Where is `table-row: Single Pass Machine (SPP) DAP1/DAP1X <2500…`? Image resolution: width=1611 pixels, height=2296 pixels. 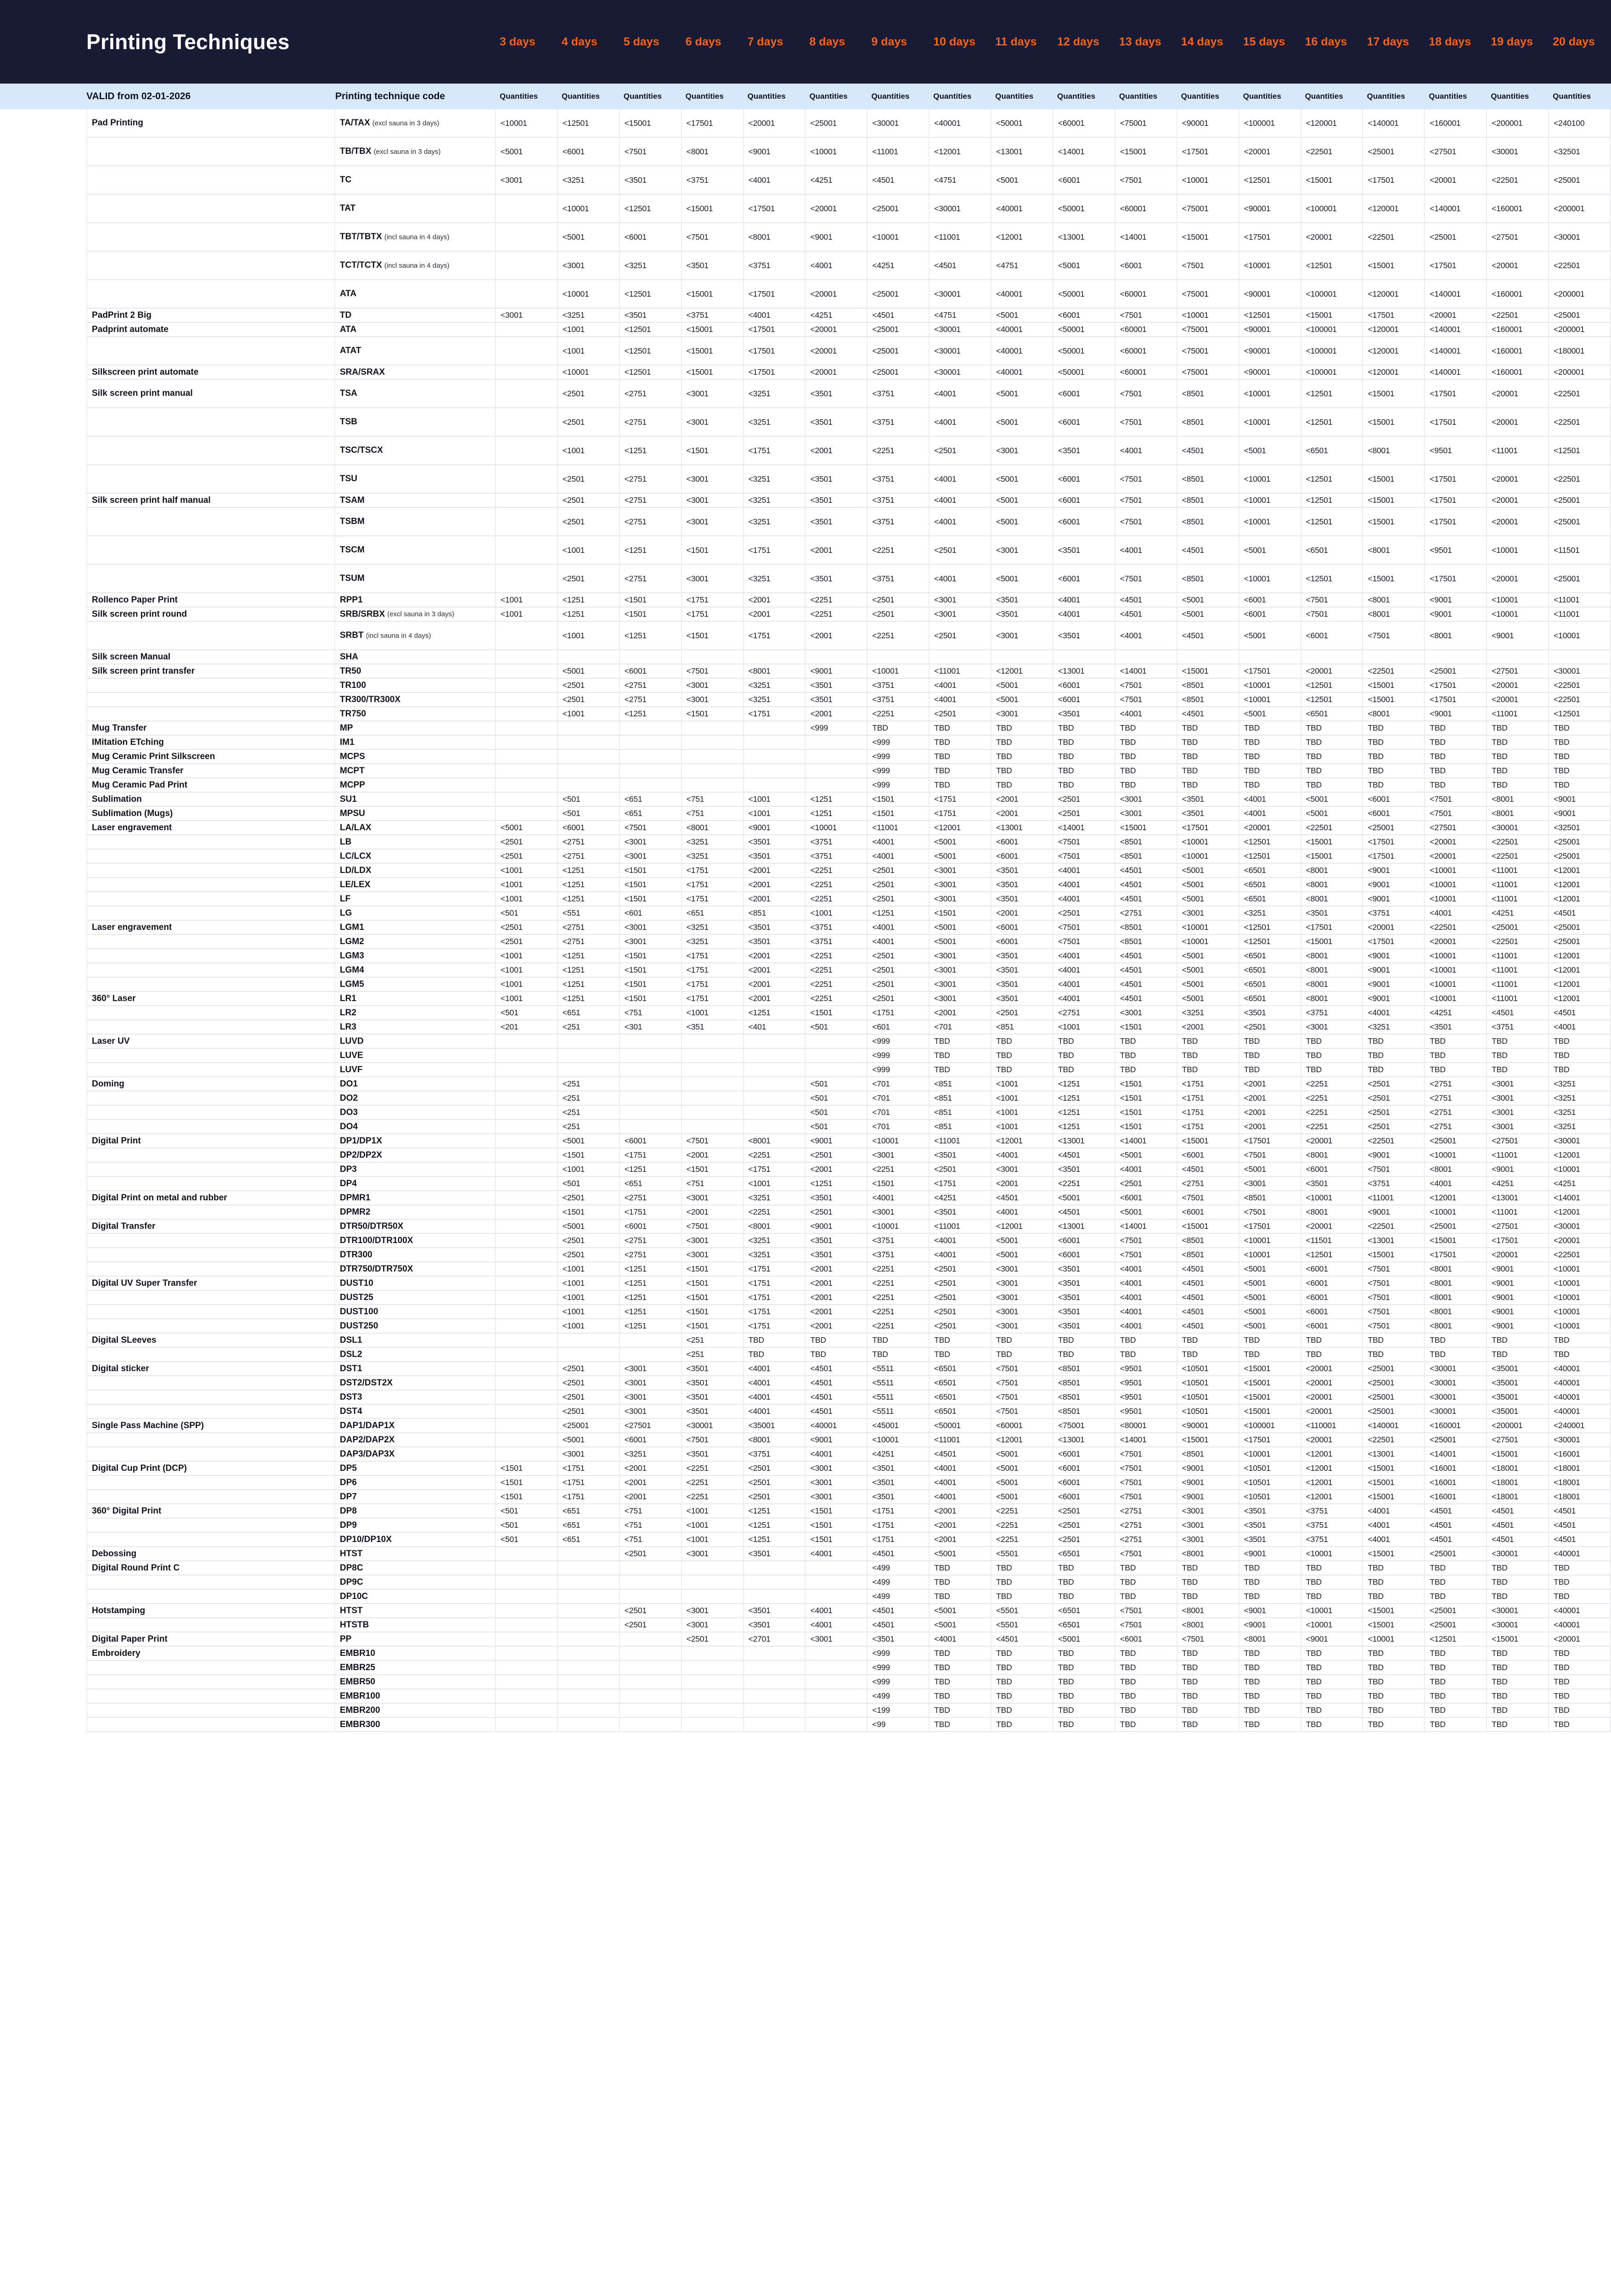
table-row: Single Pass Machine (SPP) DAP1/DAP1X <2500… is located at coordinates (848, 1426).